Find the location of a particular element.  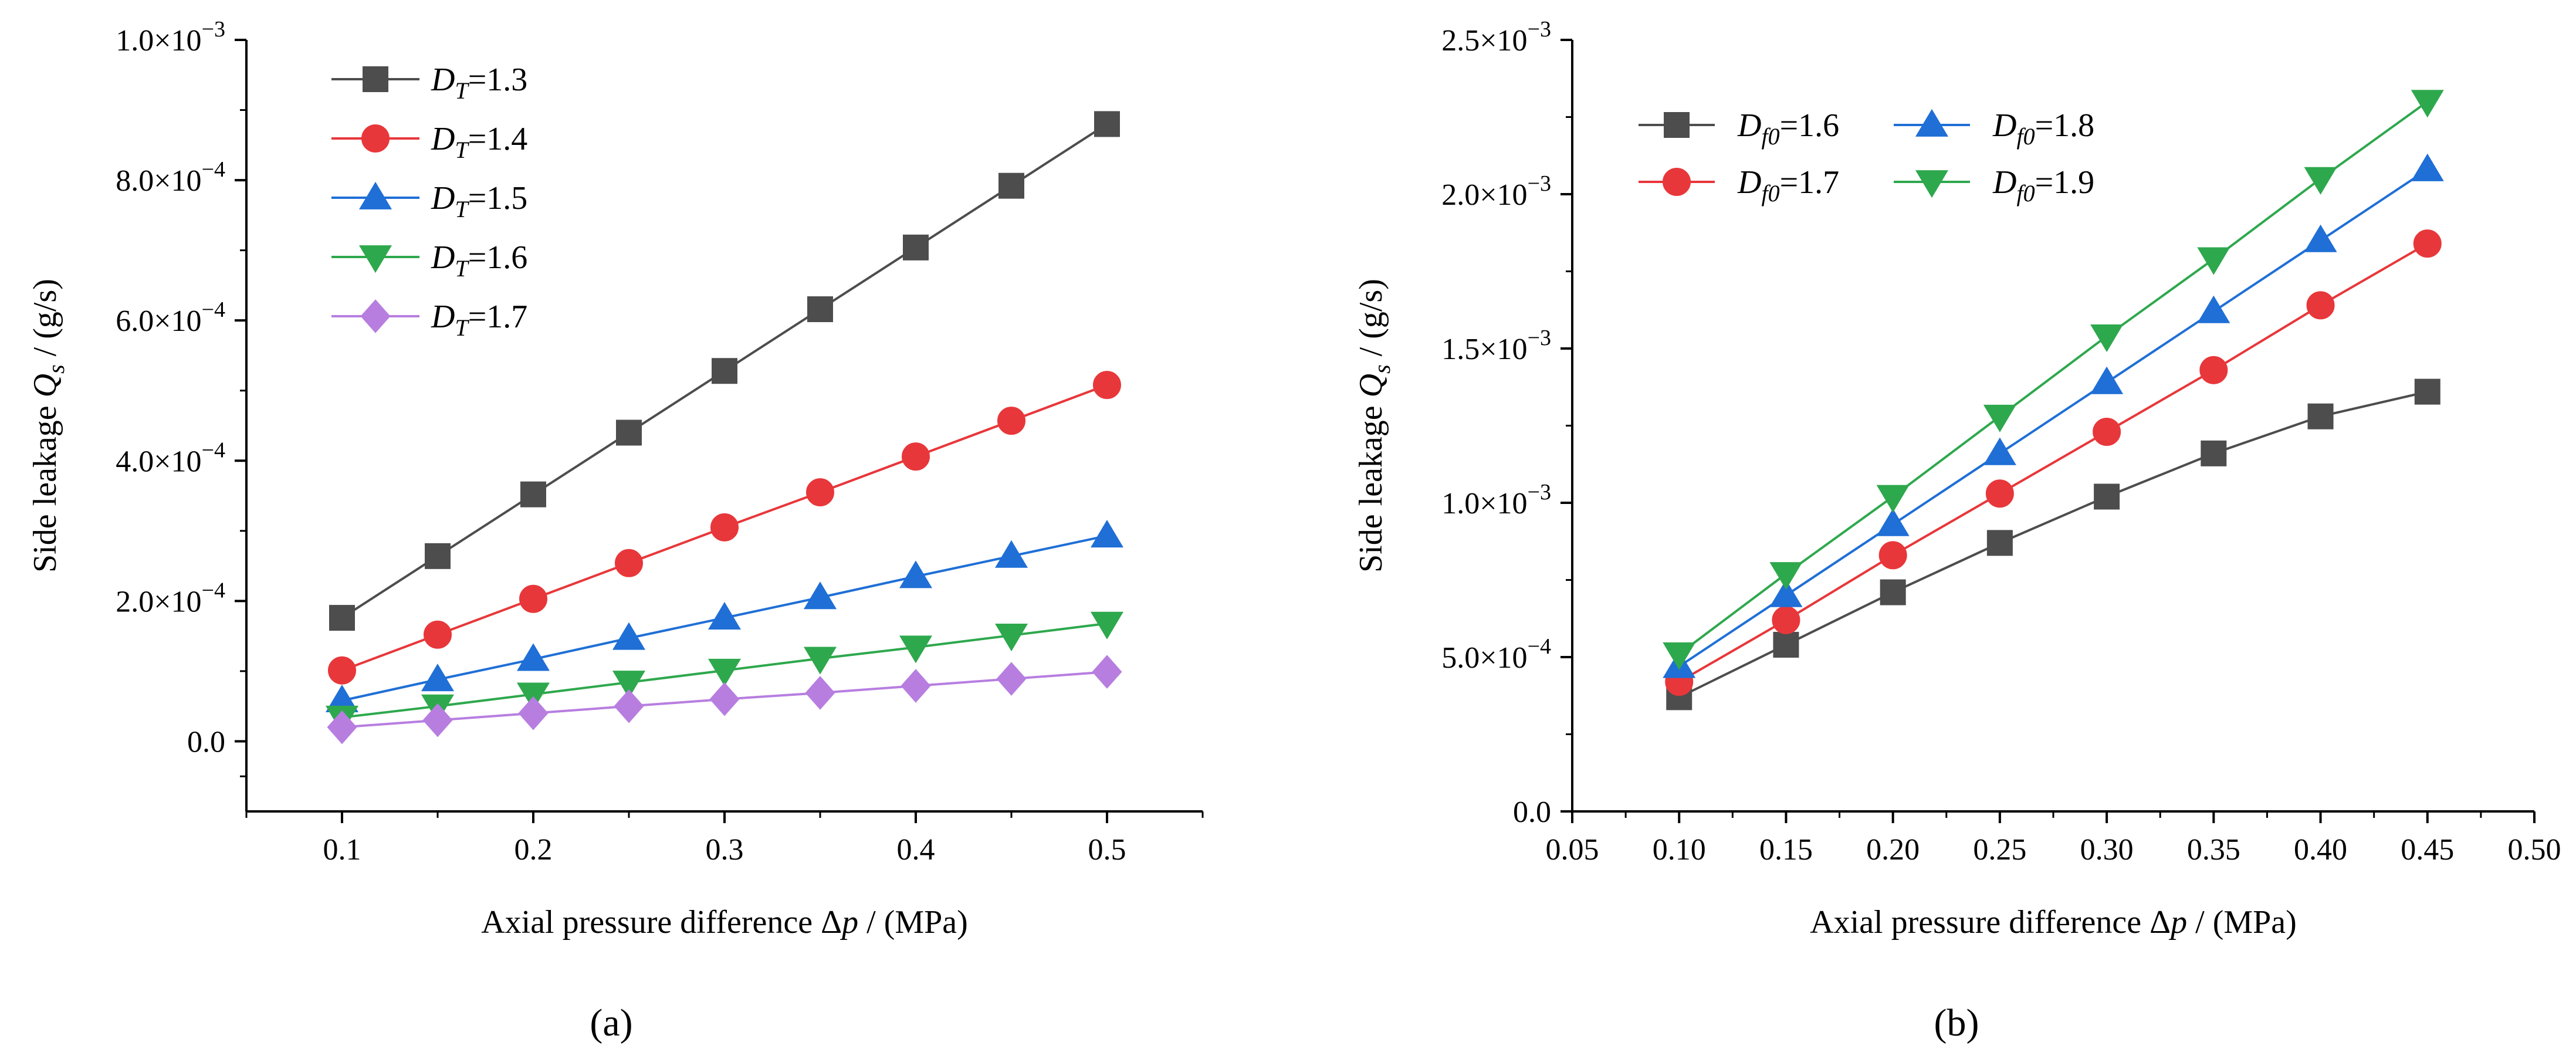

x-tick-label: 0.25 is located at coordinates (1999, 850).